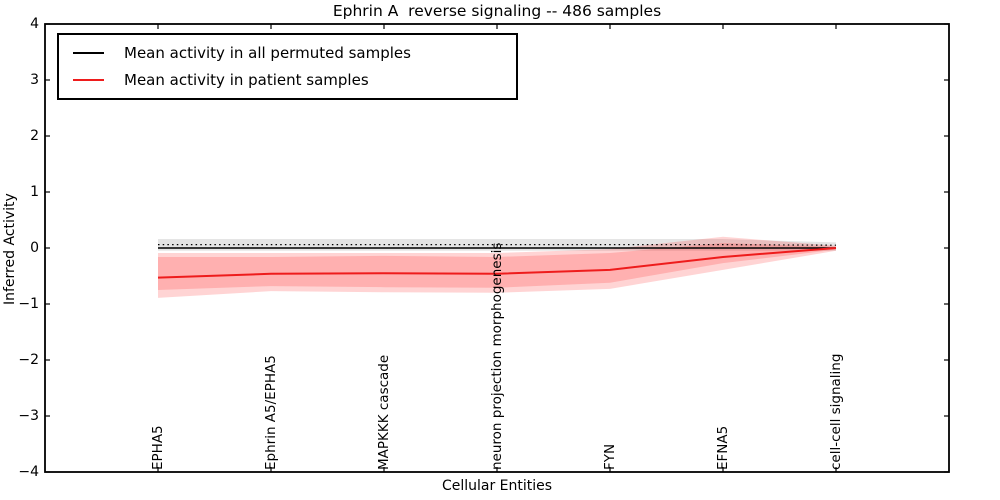  I want to click on y-tick-label: 4, so click(34, 24).